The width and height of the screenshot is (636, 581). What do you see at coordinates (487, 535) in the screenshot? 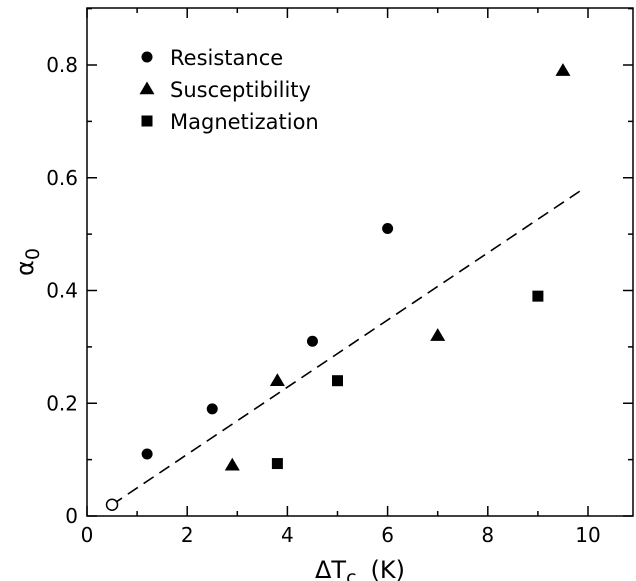
I see `x-tick-label: 8` at bounding box center [487, 535].